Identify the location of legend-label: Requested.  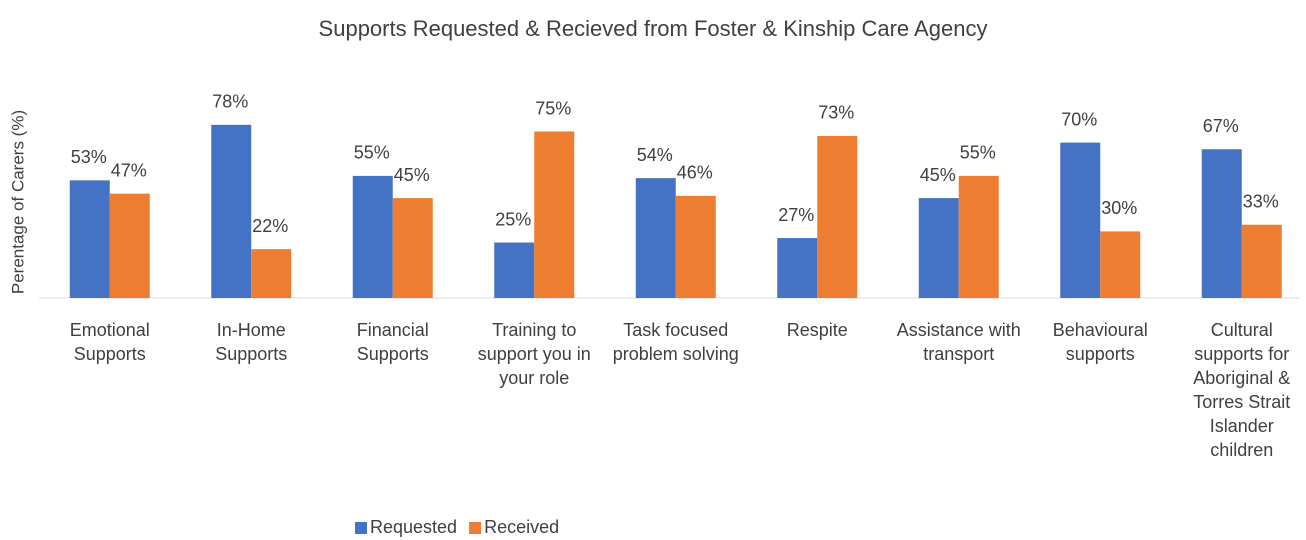
(413, 527).